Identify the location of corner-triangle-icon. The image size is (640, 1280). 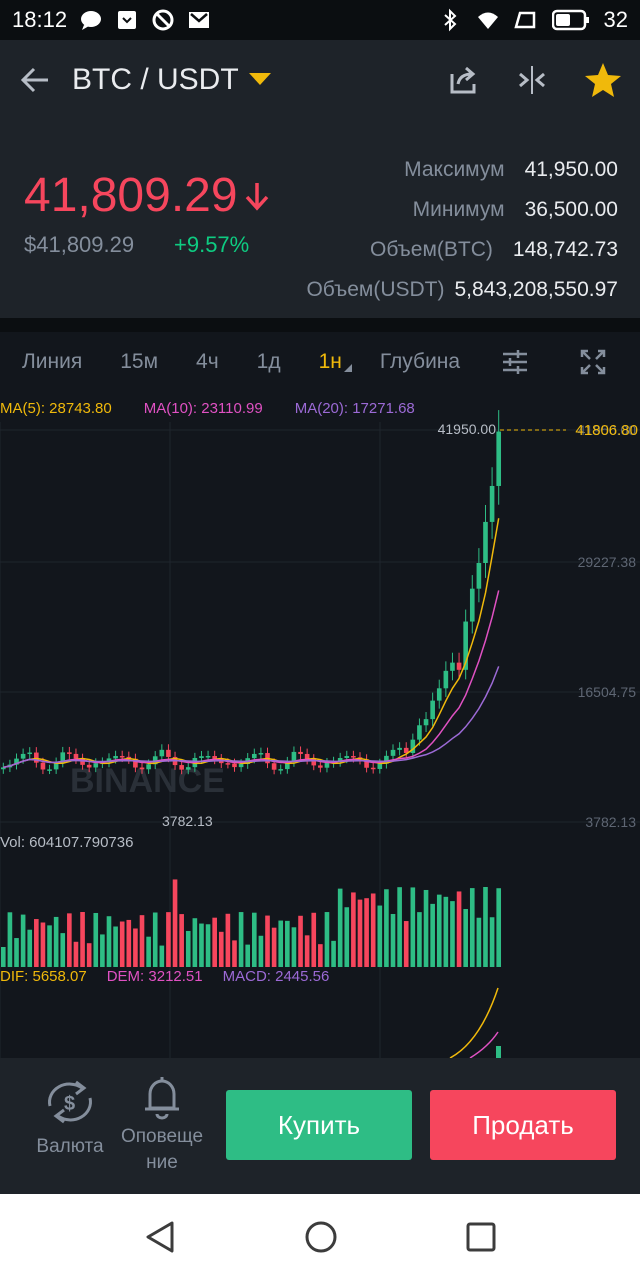
(347, 368).